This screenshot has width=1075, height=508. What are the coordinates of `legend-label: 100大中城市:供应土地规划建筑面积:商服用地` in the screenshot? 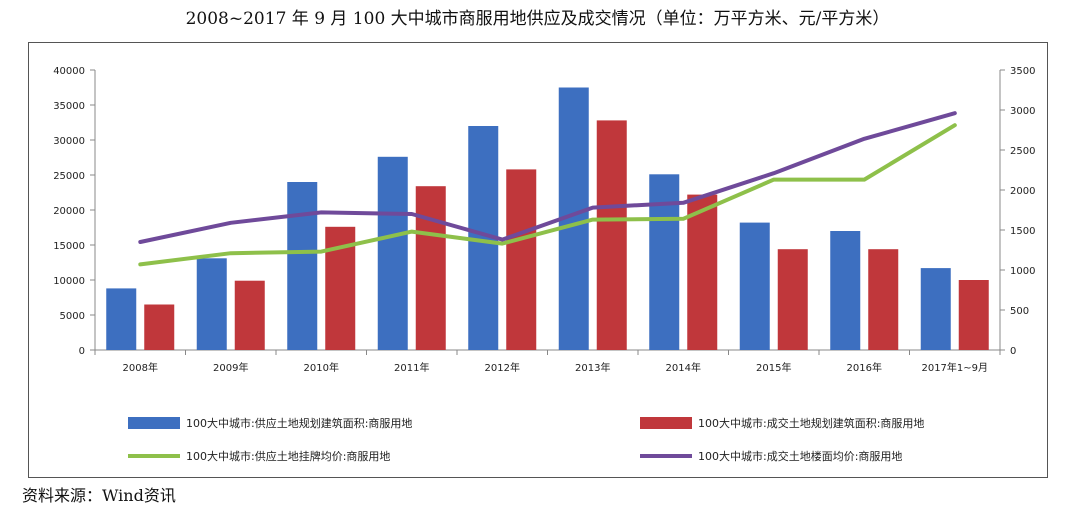 It's located at (299, 423).